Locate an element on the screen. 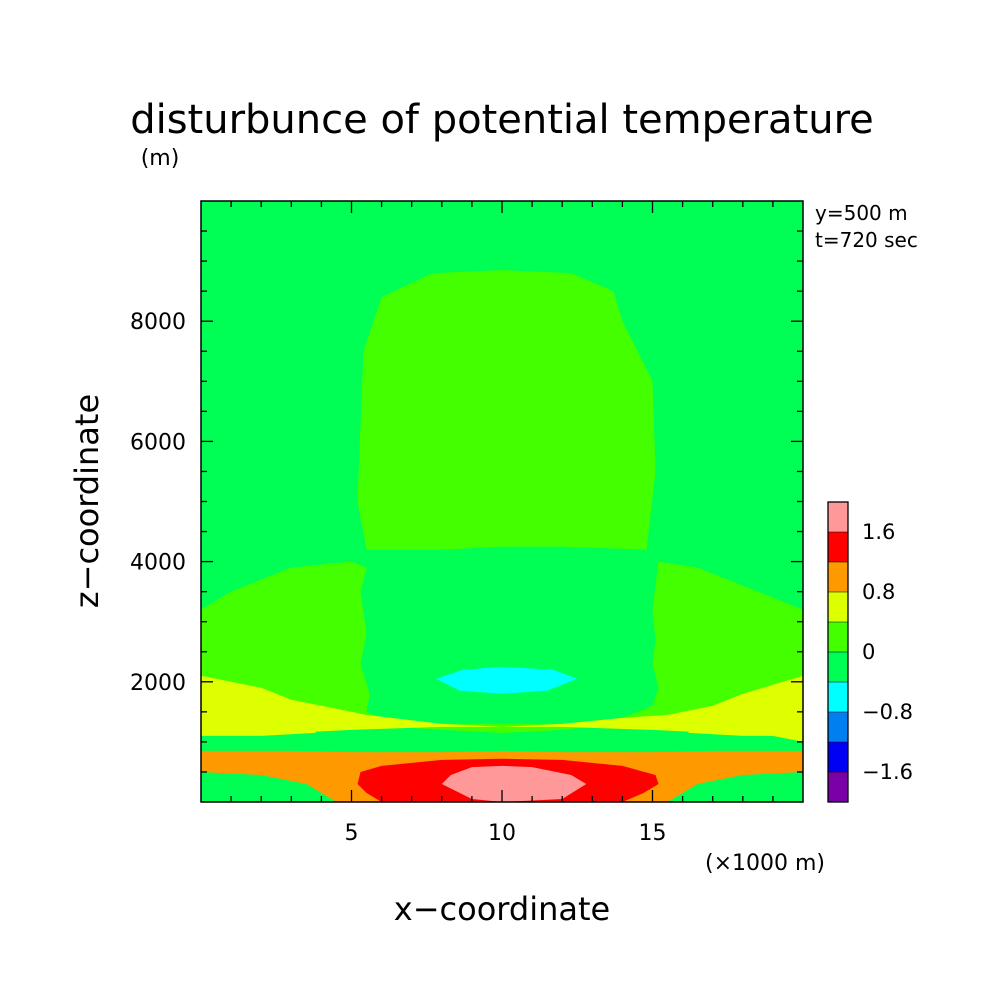  colorbar-label: 0 is located at coordinates (868, 652).